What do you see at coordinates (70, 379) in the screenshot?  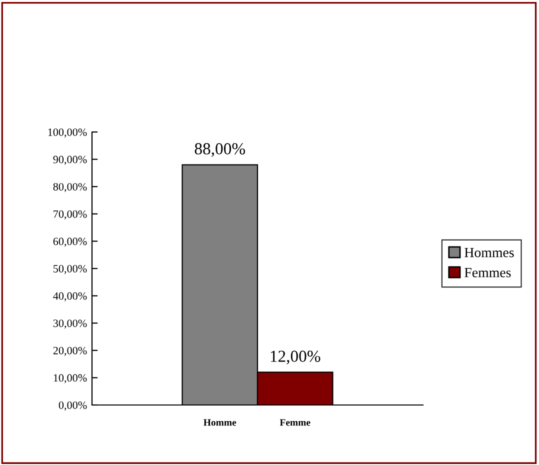 I see `y-tick-label: 10,00%` at bounding box center [70, 379].